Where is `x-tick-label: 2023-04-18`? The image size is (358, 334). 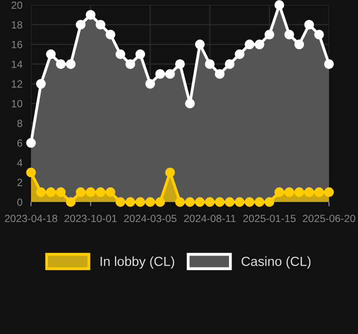 x-tick-label: 2023-04-18 is located at coordinates (31, 218).